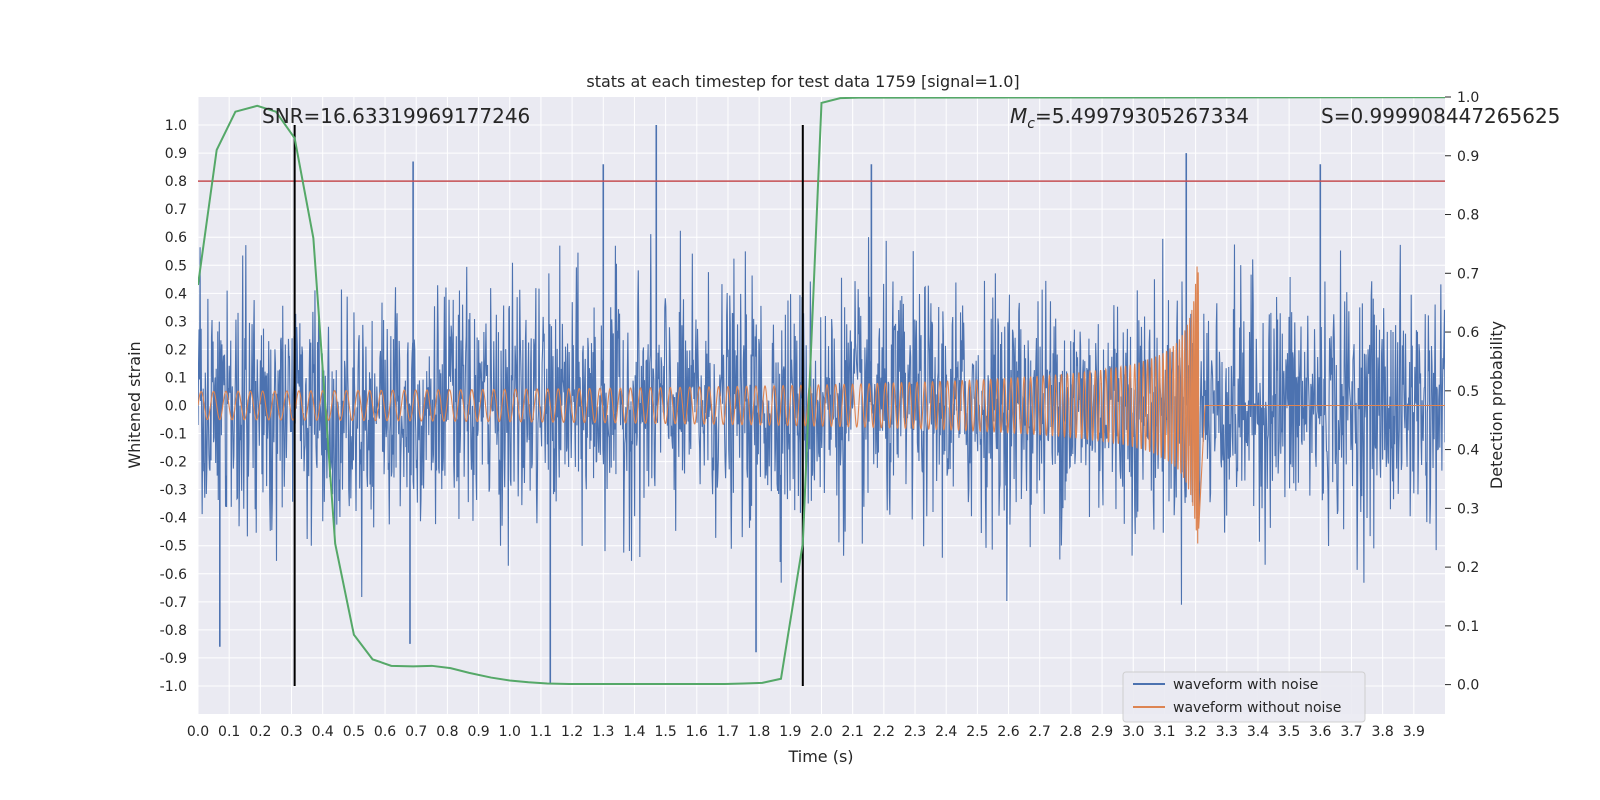 The image size is (1600, 800). What do you see at coordinates (1040, 732) in the screenshot?
I see `x-tick-label: 2.7` at bounding box center [1040, 732].